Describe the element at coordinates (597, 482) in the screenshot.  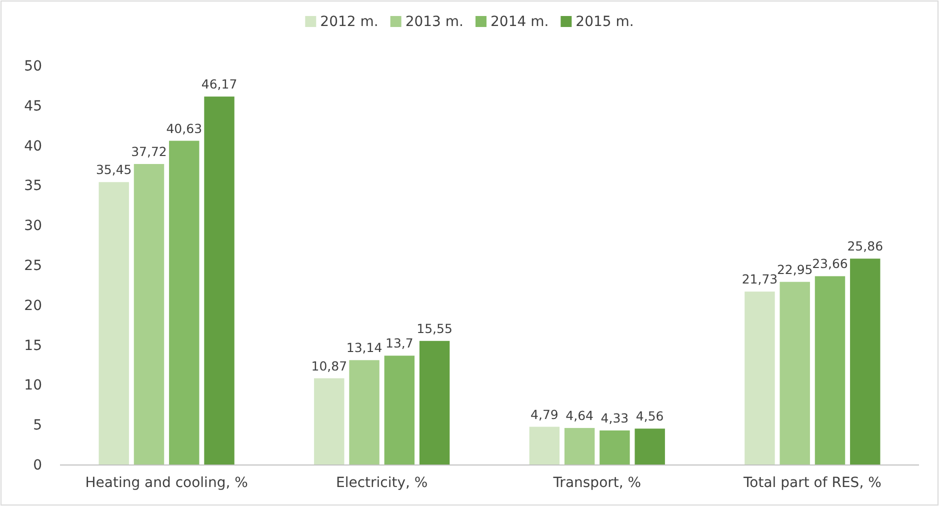
I see `x-tick-label: Transport, %` at that location.